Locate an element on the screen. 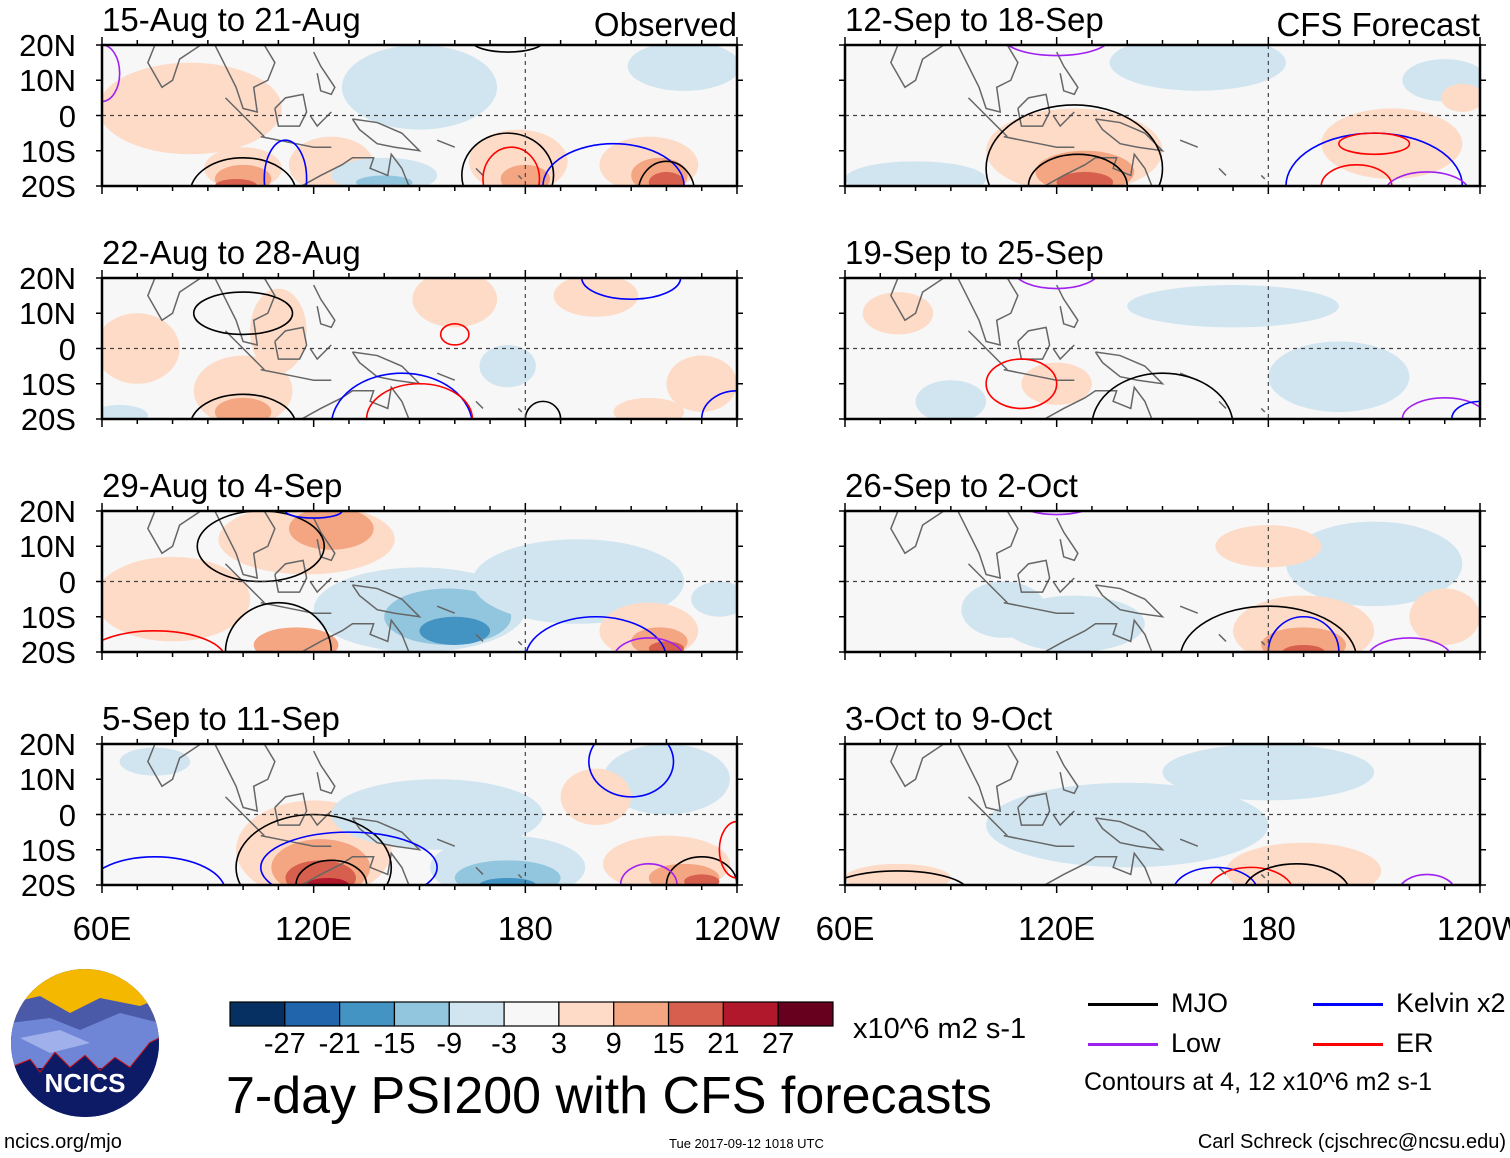 This screenshot has width=1510, height=1158. figure-title: 7-day PSI200 with CFS forecasts is located at coordinates (609, 1096).